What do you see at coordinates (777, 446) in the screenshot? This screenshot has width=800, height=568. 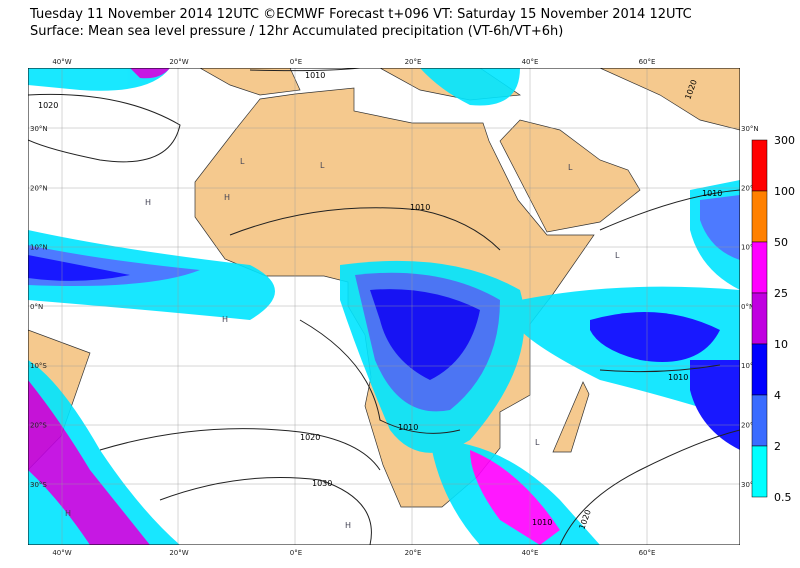 I see `legend-label: 2` at bounding box center [777, 446].